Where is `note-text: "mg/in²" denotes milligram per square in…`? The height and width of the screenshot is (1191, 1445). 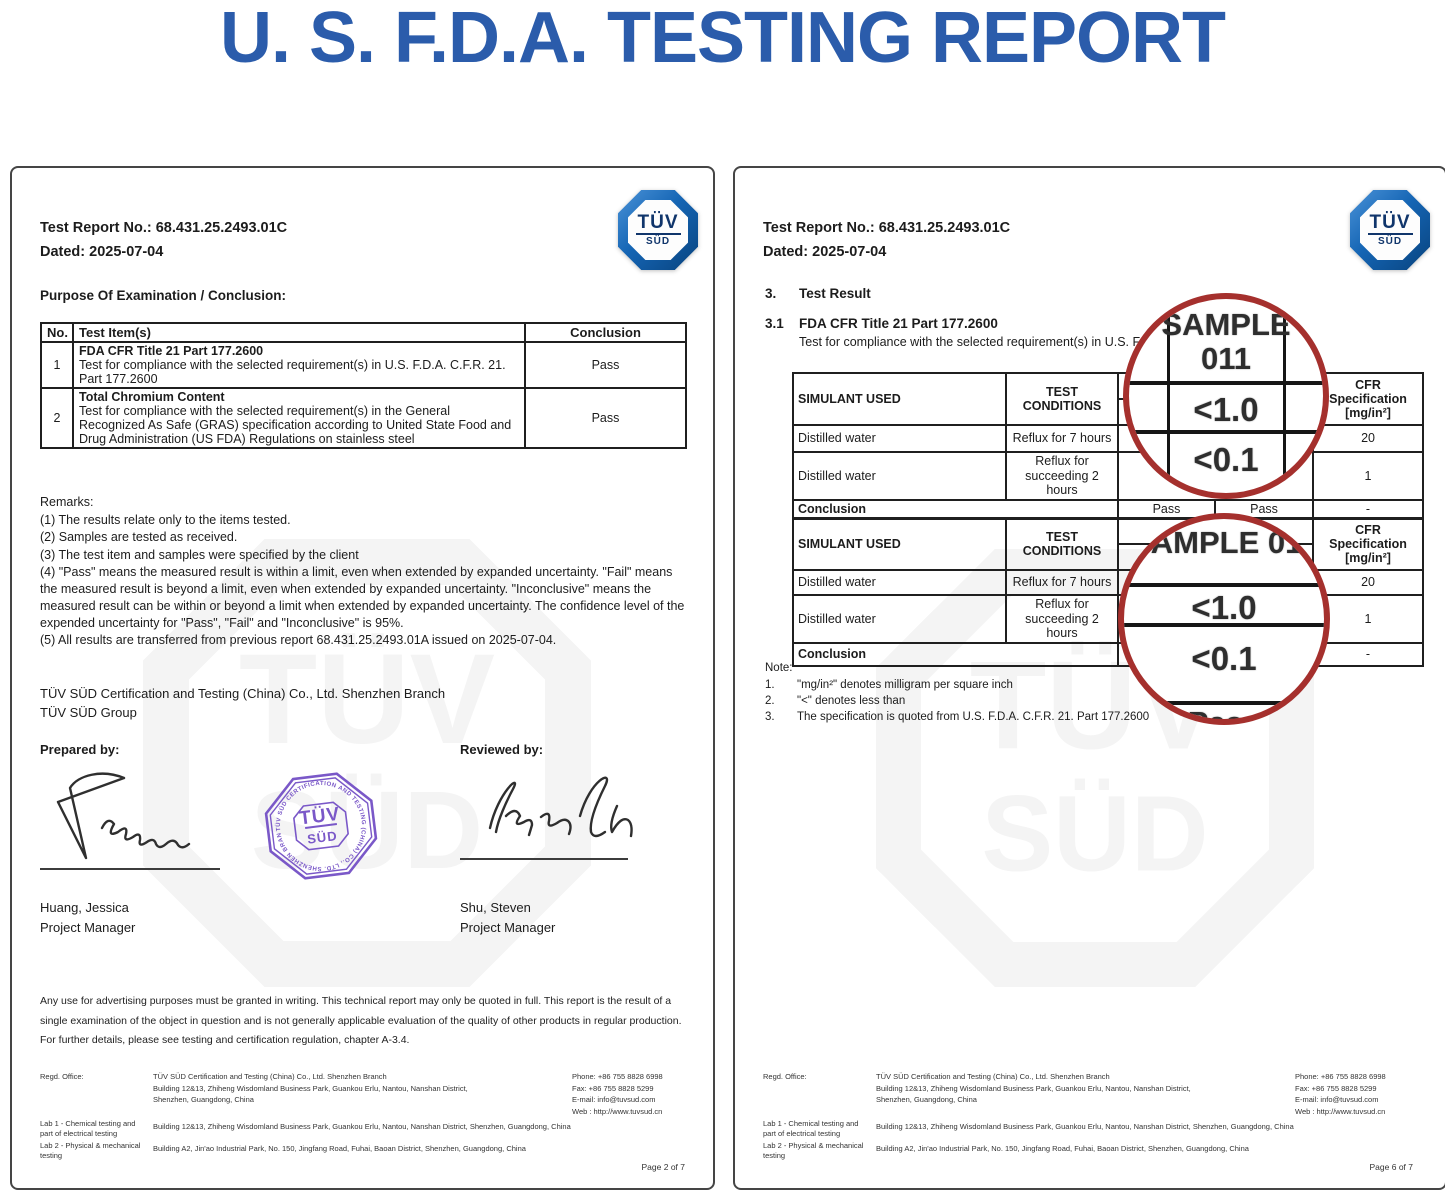
note-text: "mg/in²" denotes milligram per square in… is located at coordinates (905, 685).